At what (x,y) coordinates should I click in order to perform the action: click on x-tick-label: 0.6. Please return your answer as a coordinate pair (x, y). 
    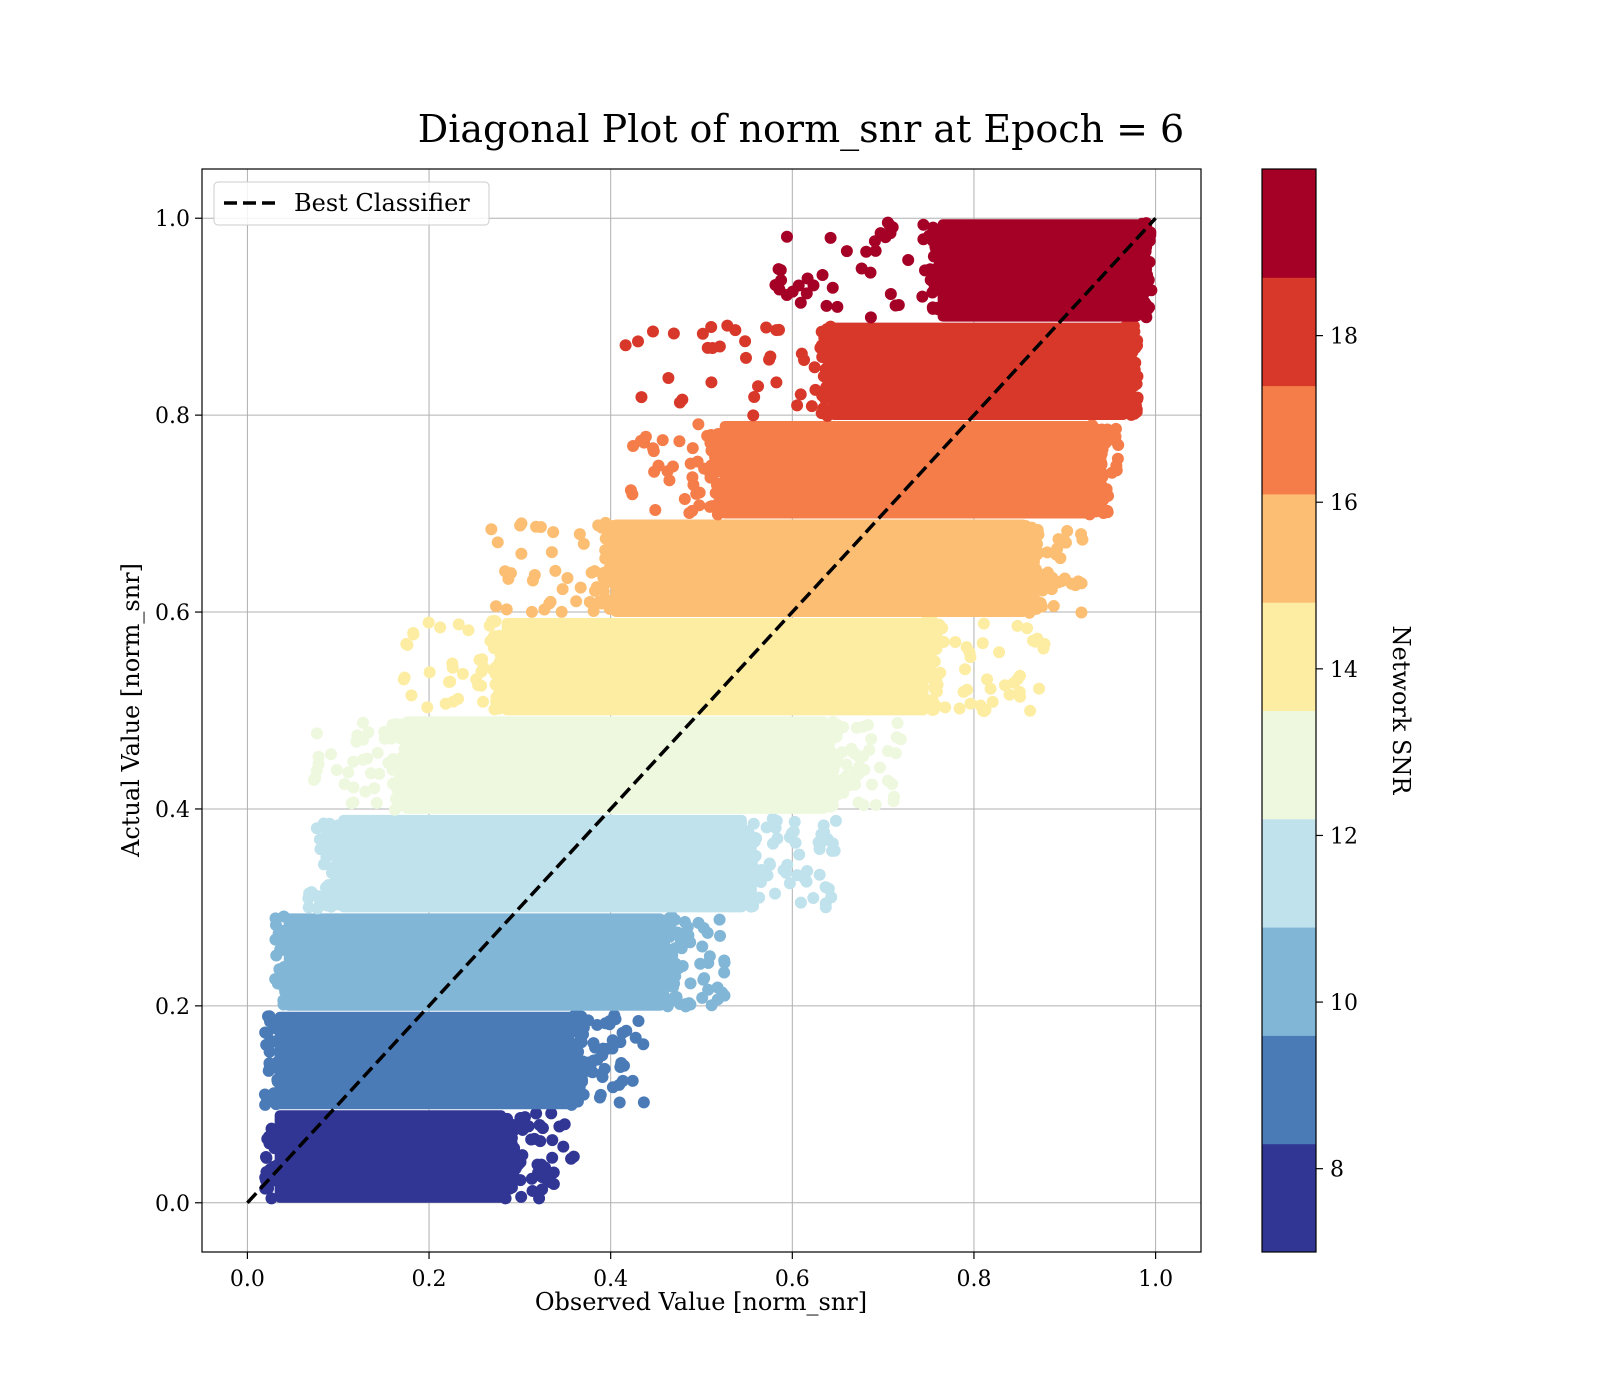
    Looking at the image, I should click on (792, 1279).